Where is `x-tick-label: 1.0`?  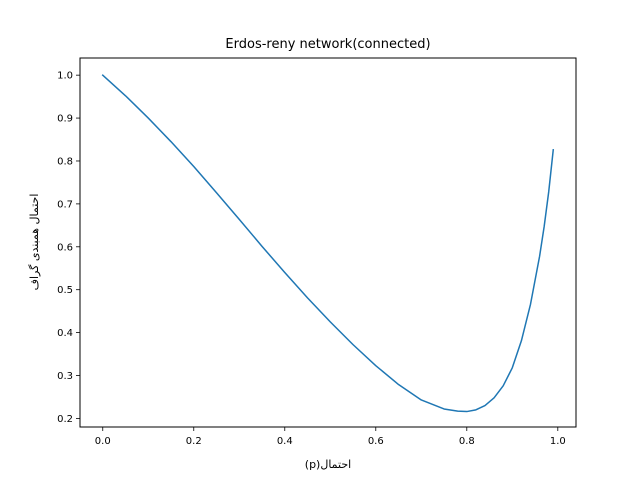 x-tick-label: 1.0 is located at coordinates (558, 441).